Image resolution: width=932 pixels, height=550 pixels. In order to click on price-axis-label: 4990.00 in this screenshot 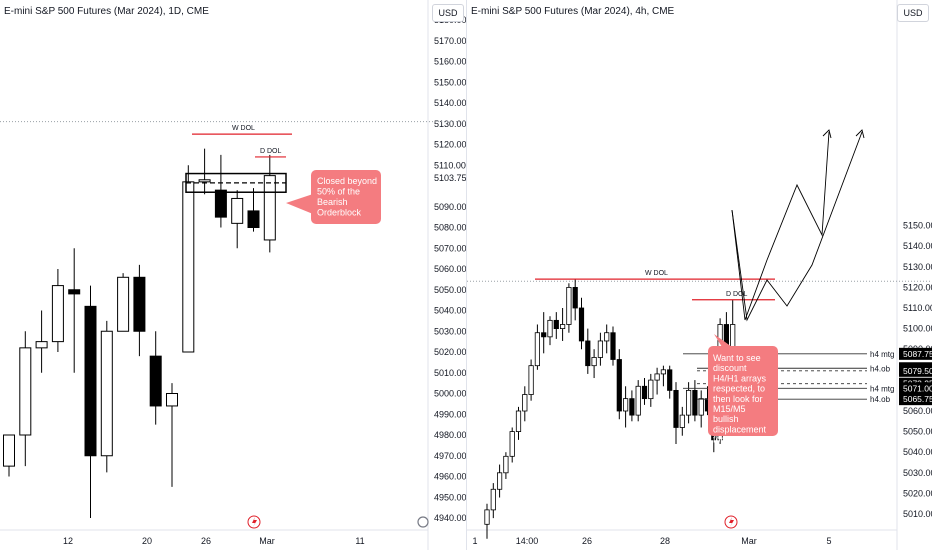, I will do `click(450, 414)`.